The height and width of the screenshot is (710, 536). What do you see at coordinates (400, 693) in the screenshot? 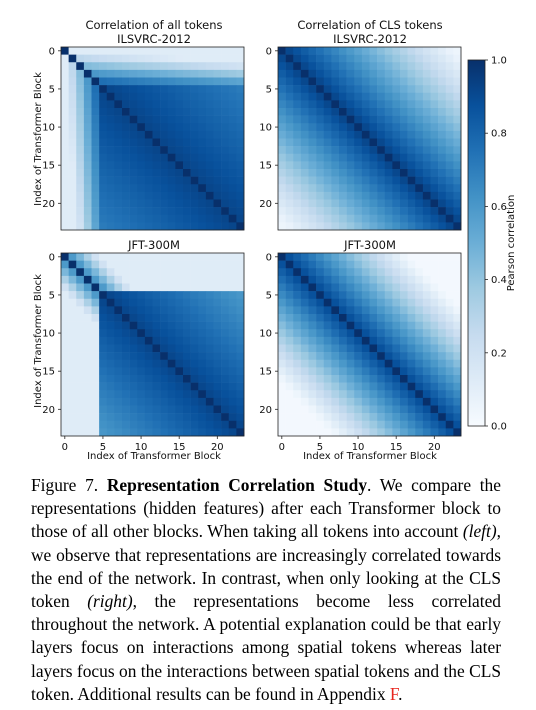
I see `caption-end: .` at bounding box center [400, 693].